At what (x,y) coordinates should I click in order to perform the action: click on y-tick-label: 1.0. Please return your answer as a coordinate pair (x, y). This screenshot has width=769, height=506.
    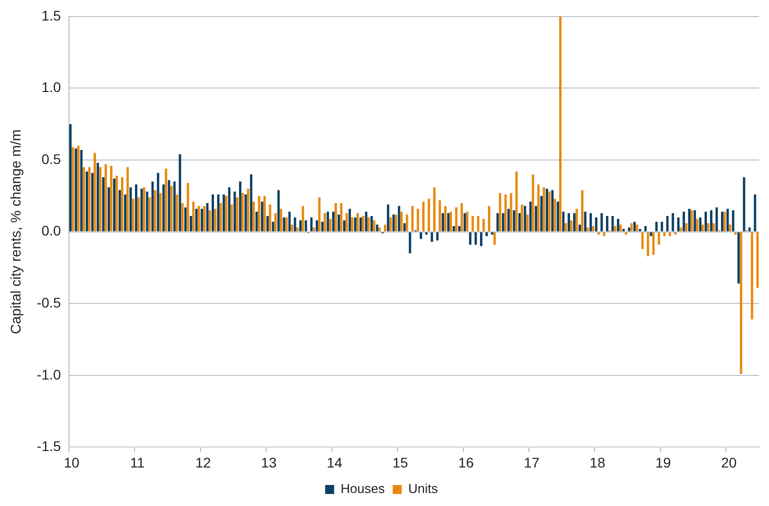
    Looking at the image, I should click on (51, 87).